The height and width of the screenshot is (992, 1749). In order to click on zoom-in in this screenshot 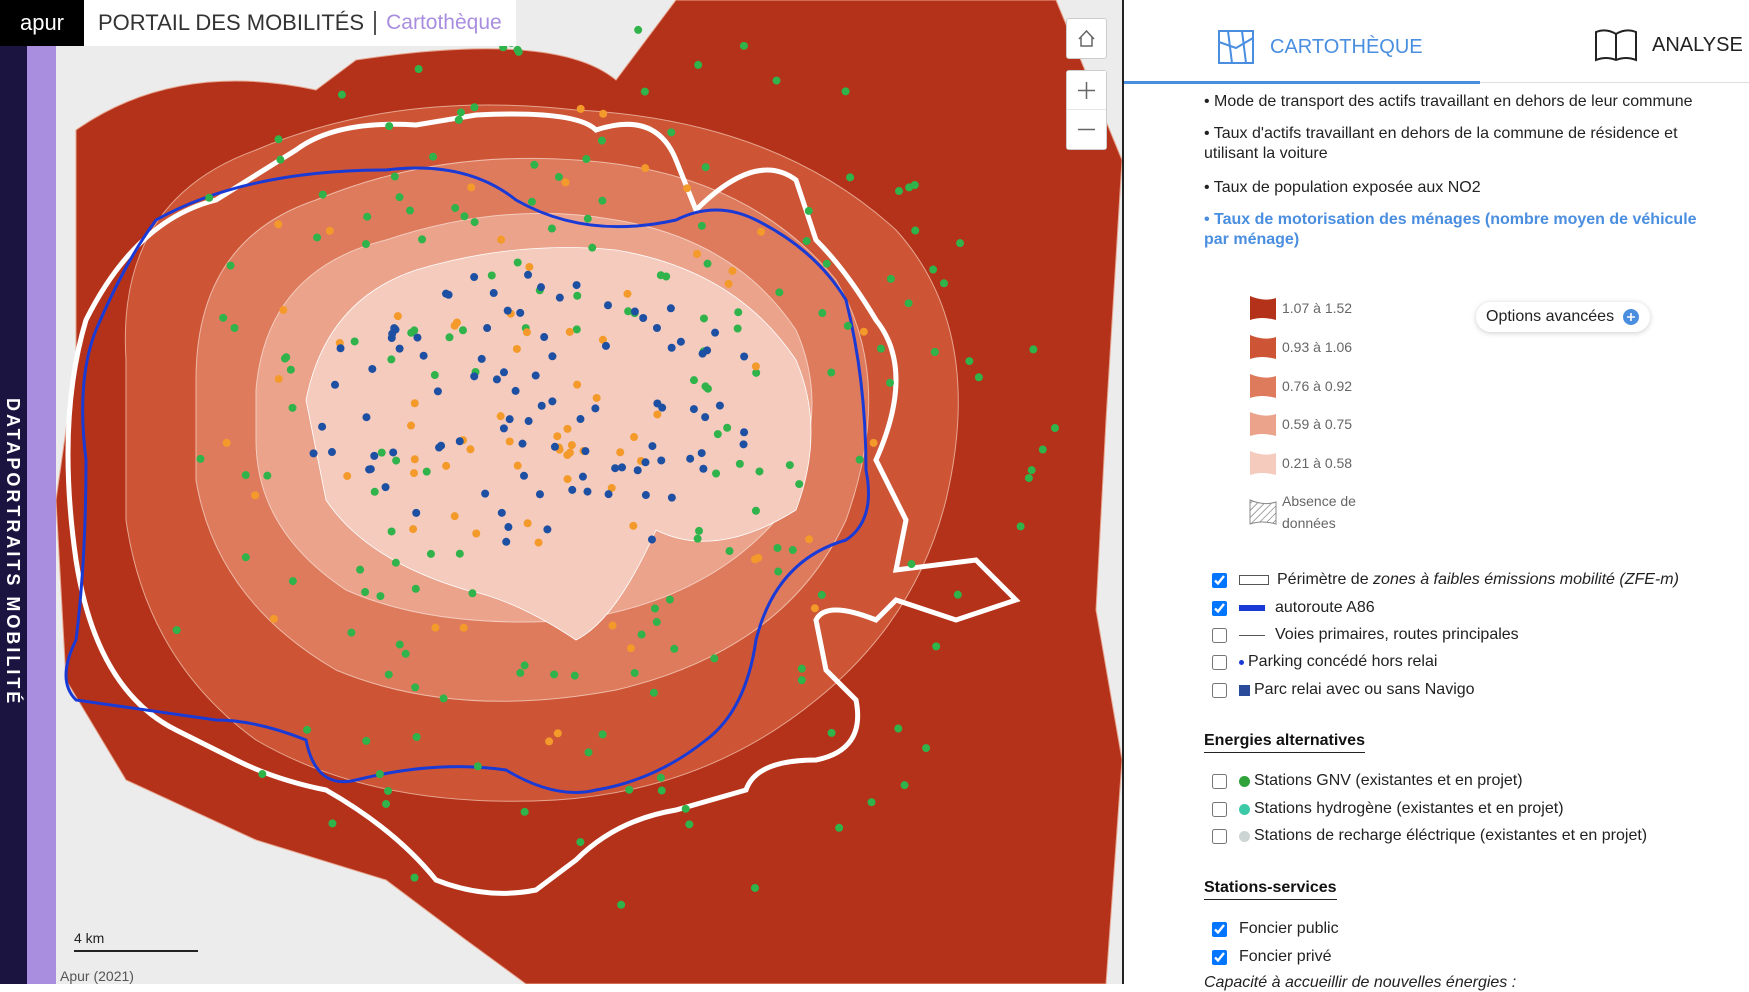, I will do `click(1086, 90)`.